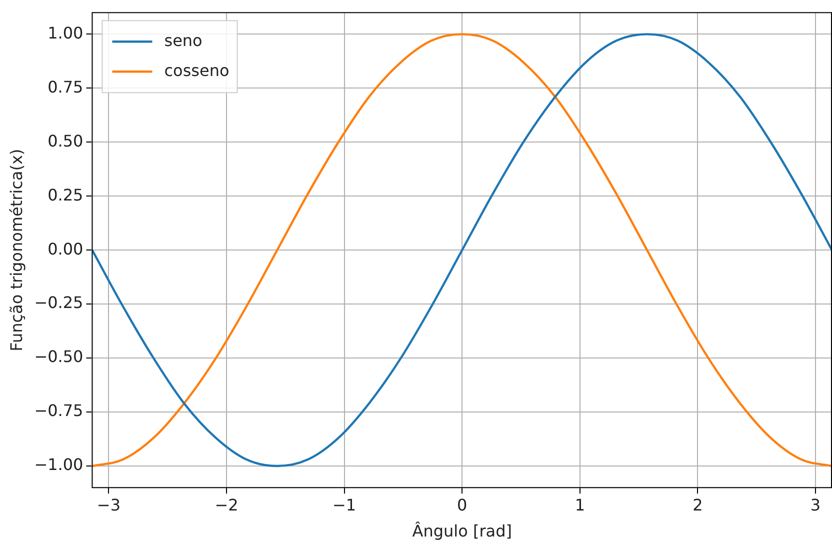  Describe the element at coordinates (66, 248) in the screenshot. I see `y-tick-label: 0.00` at that location.